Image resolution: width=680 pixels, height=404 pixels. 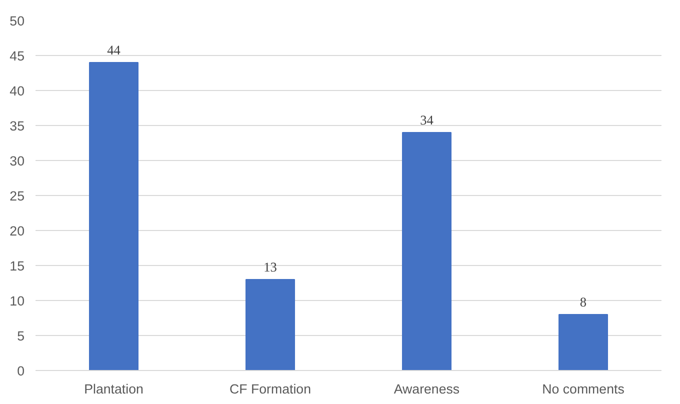 I want to click on data-label: 44, so click(x=114, y=50).